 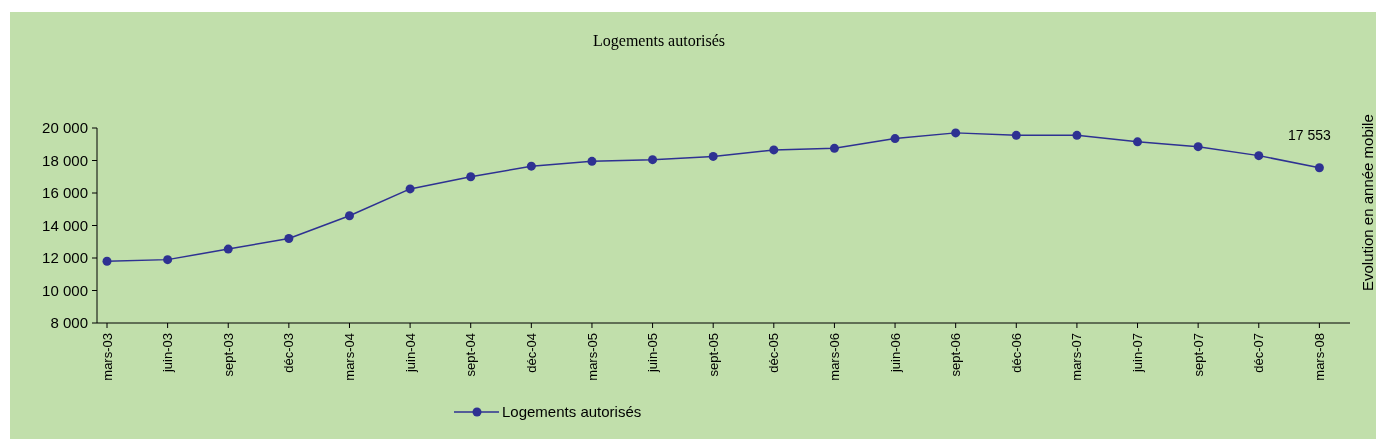 What do you see at coordinates (471, 355) in the screenshot?
I see `x-tick-label: sept-04` at bounding box center [471, 355].